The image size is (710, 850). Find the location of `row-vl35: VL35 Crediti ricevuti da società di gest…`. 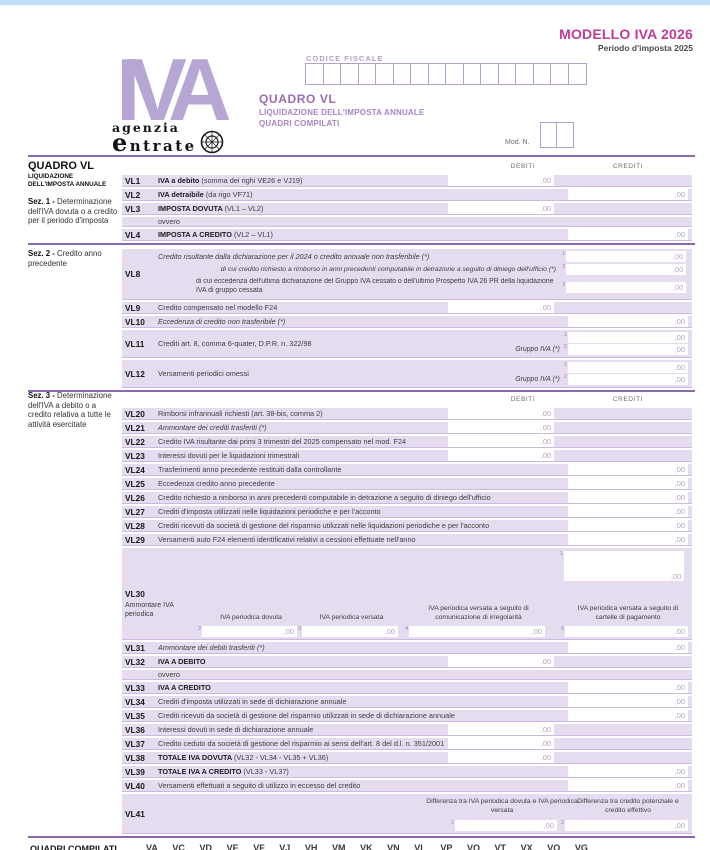

row-vl35: VL35 Crediti ricevuti da società di gest… is located at coordinates (407, 716).